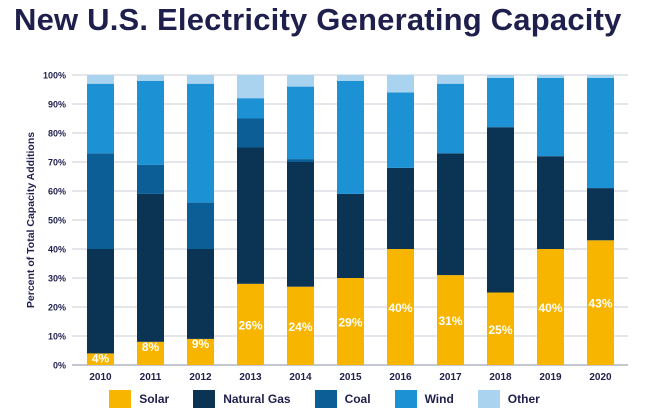 This screenshot has width=649, height=420. I want to click on data-label: 26%, so click(250, 325).